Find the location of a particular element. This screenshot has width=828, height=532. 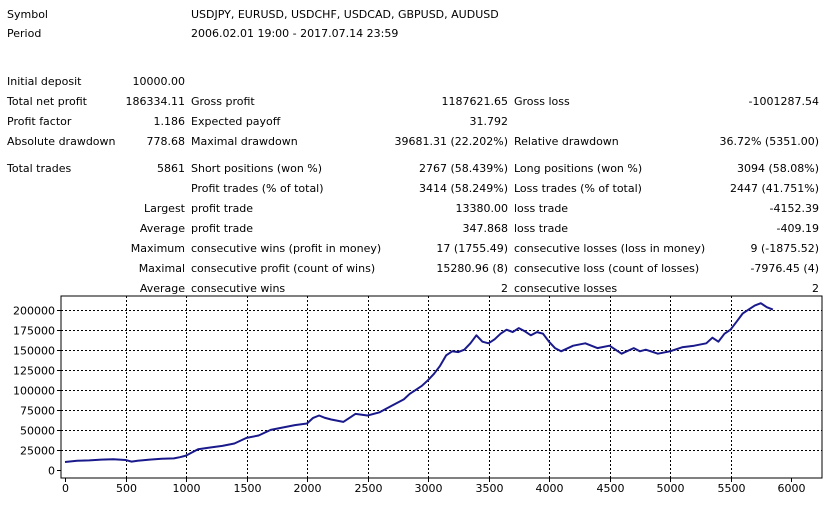

max-cons-wins-value: 17 (1755.49) is located at coordinates (472, 248).